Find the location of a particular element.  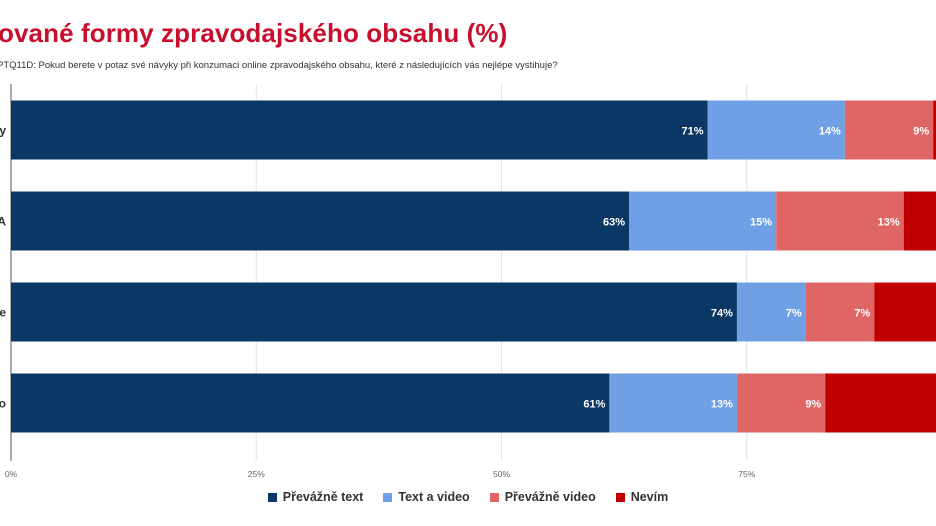

legend-item: Nevím is located at coordinates (642, 497).